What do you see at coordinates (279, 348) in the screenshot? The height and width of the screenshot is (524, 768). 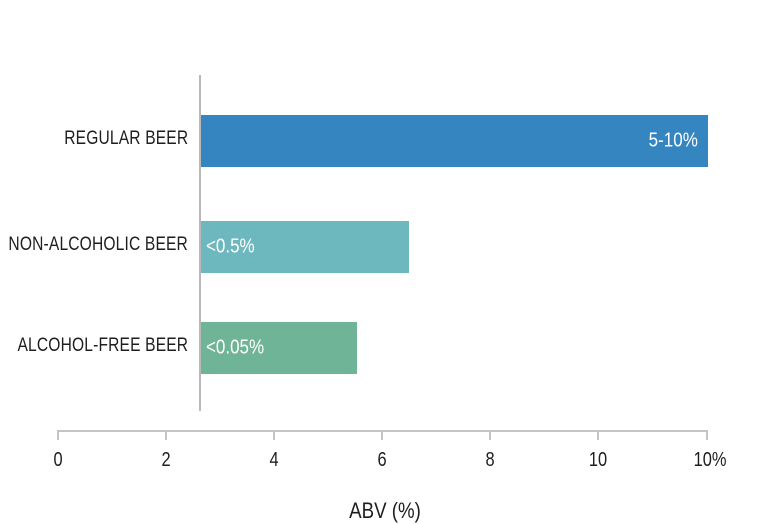 I see `bar-alcohol-free-beer: <0.05%` at bounding box center [279, 348].